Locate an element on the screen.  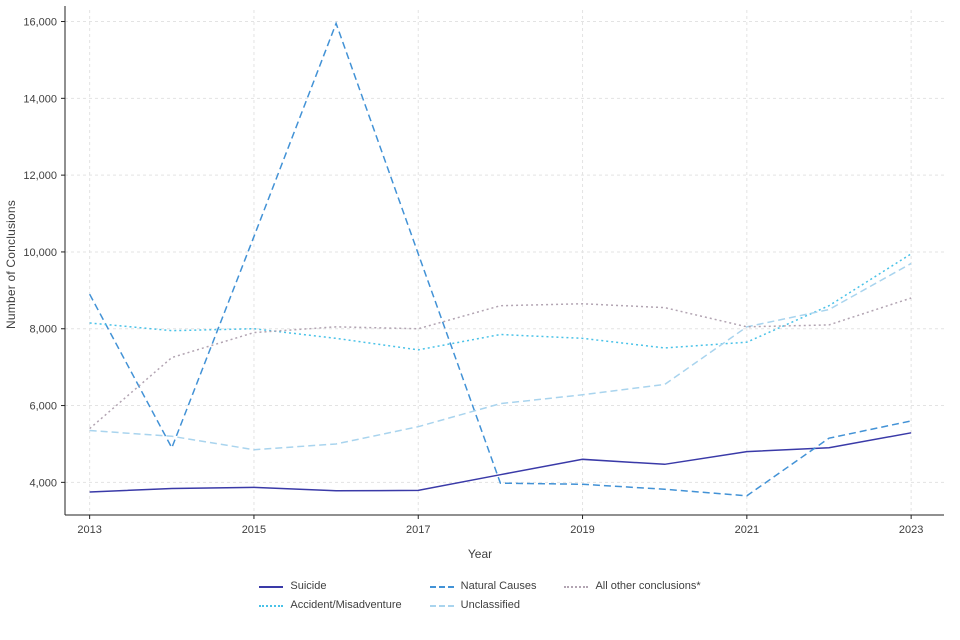
y-axis-title: Number of Conclusions is located at coordinates (11, 264).